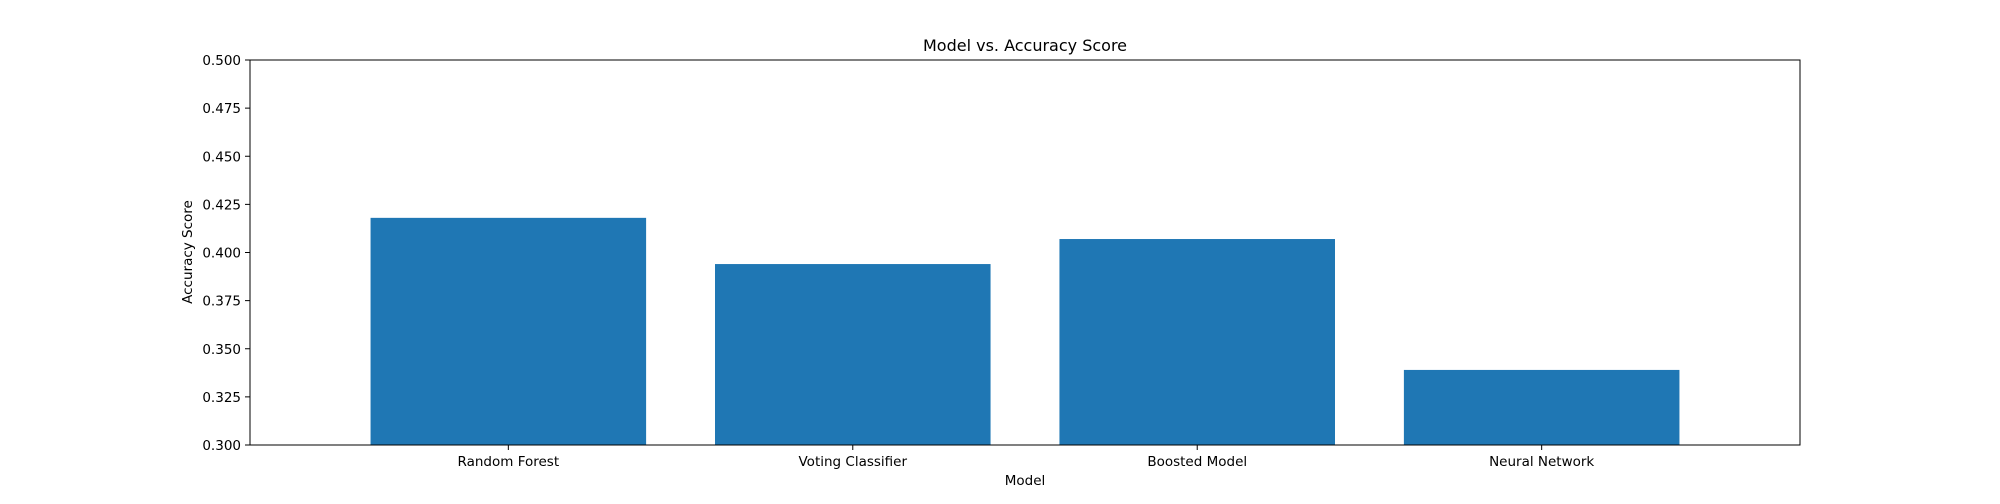 This screenshot has width=2000, height=504. What do you see at coordinates (1197, 342) in the screenshot?
I see `bar-boosted-model` at bounding box center [1197, 342].